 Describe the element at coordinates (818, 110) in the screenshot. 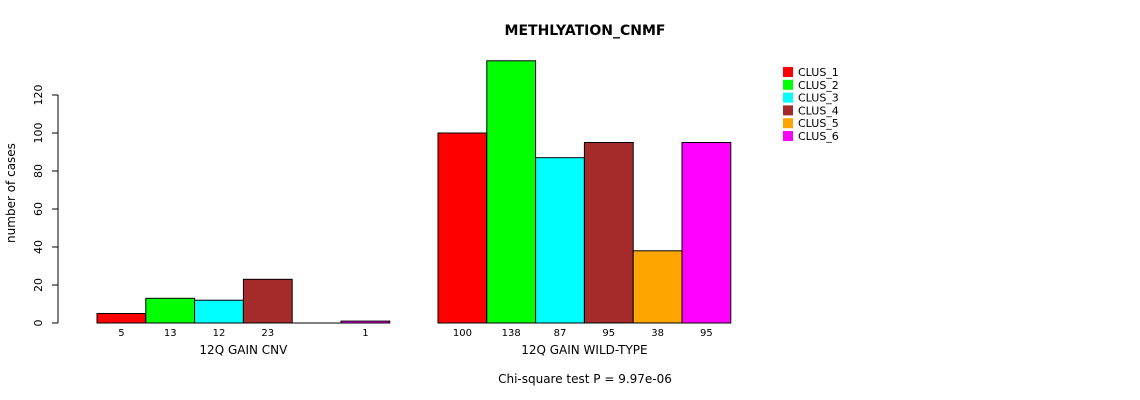

I see `legend-entry: CLUS_4` at that location.